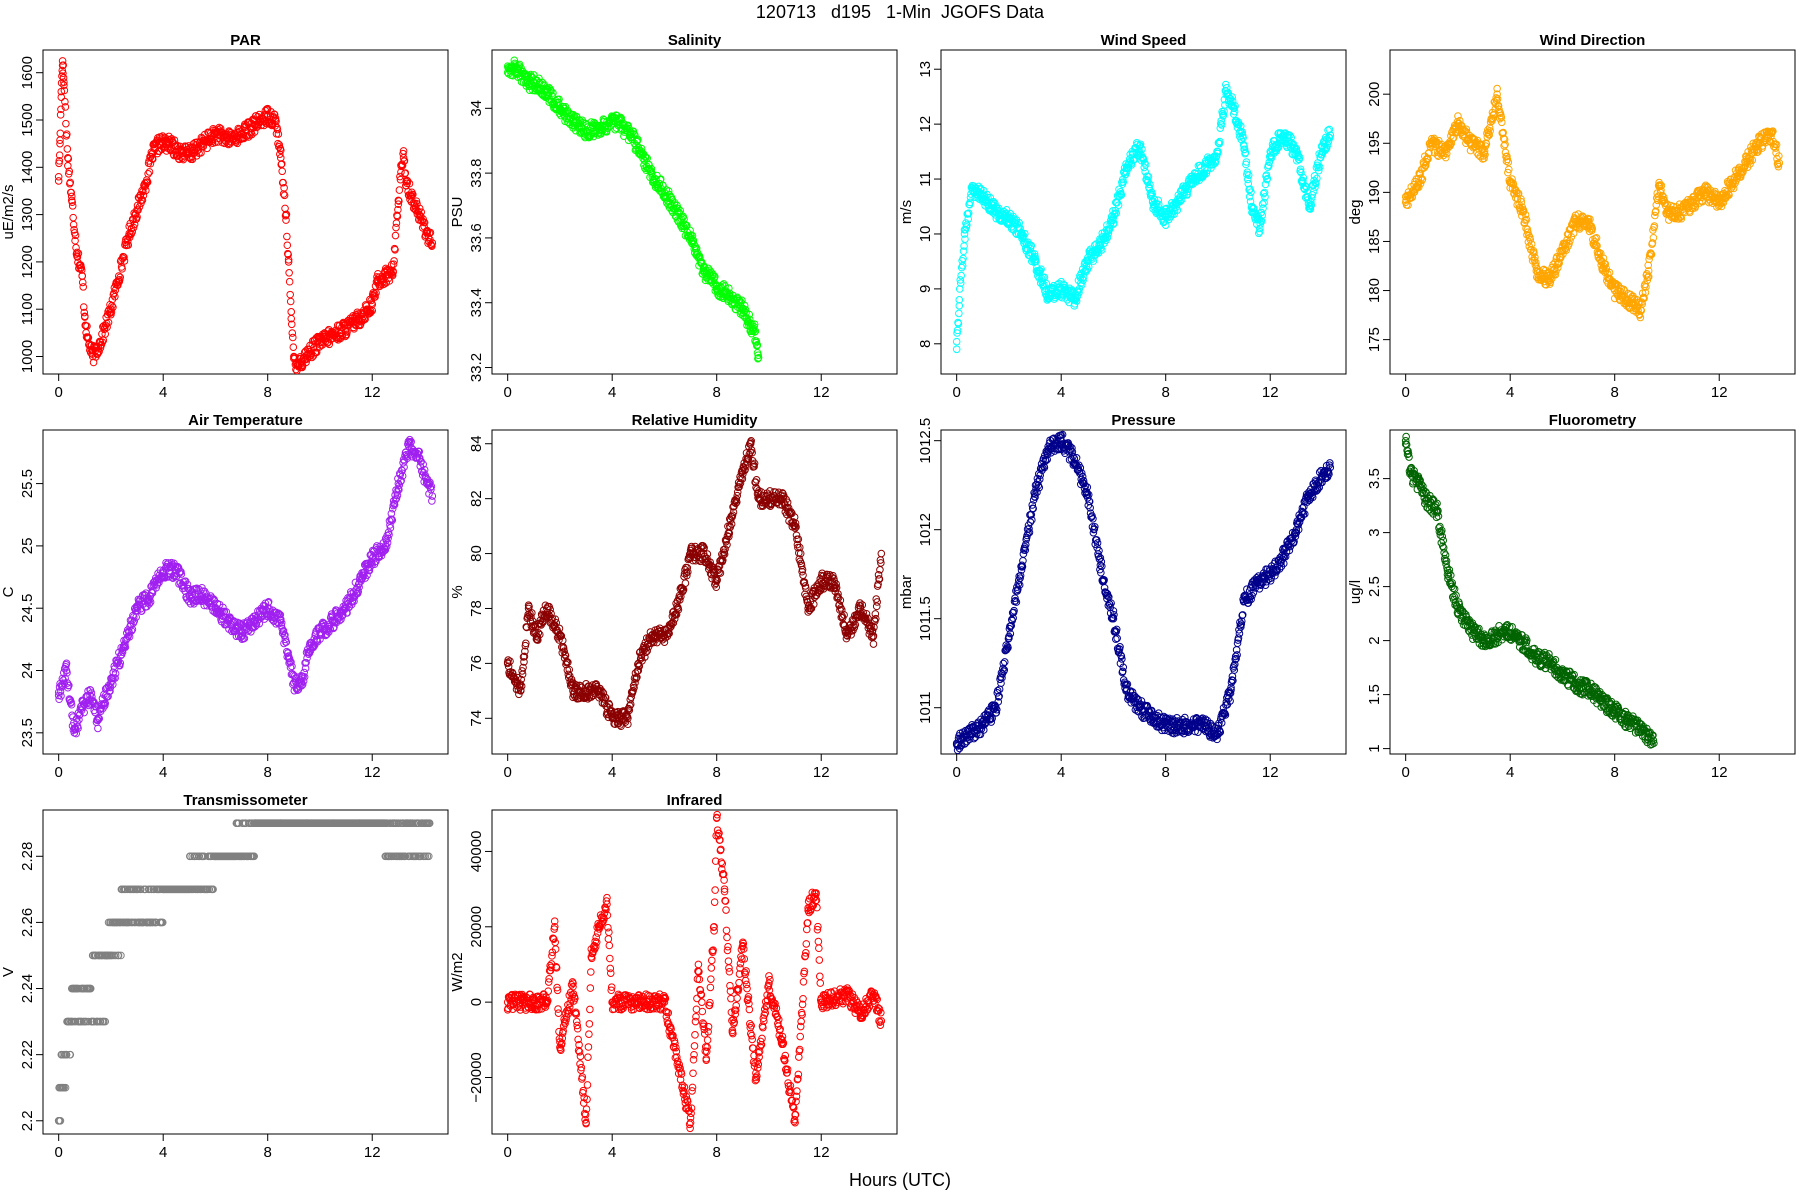  What do you see at coordinates (508, 772) in the screenshot?
I see `x-tick-label: 0` at bounding box center [508, 772].